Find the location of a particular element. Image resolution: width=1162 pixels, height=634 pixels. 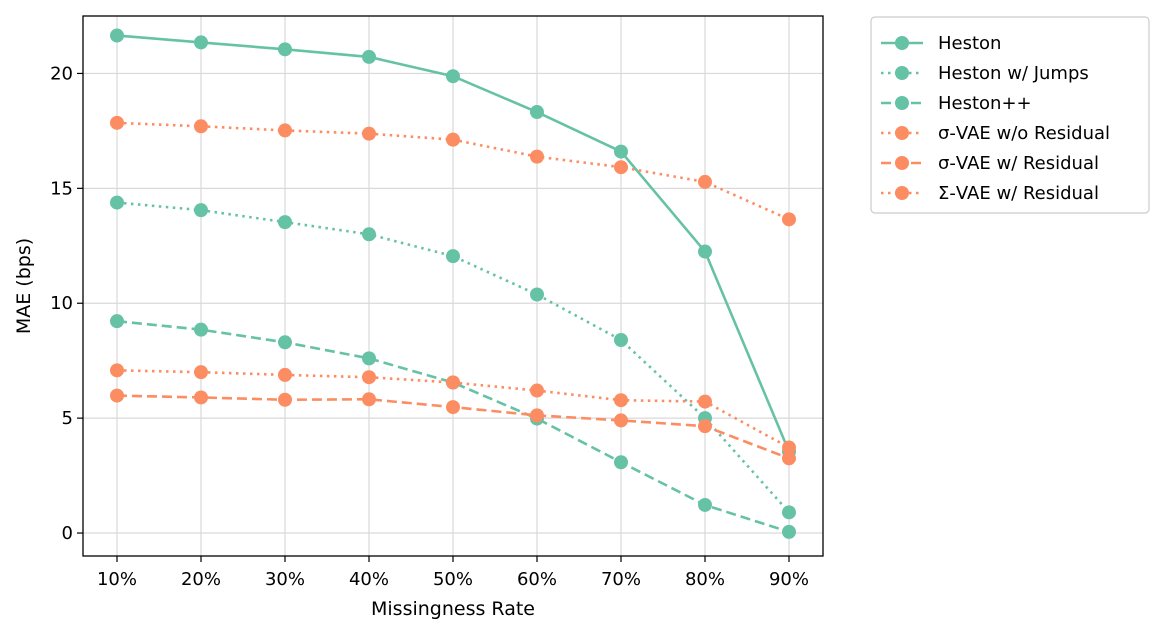

y-axis-label: MAE (bps) is located at coordinates (24, 286).